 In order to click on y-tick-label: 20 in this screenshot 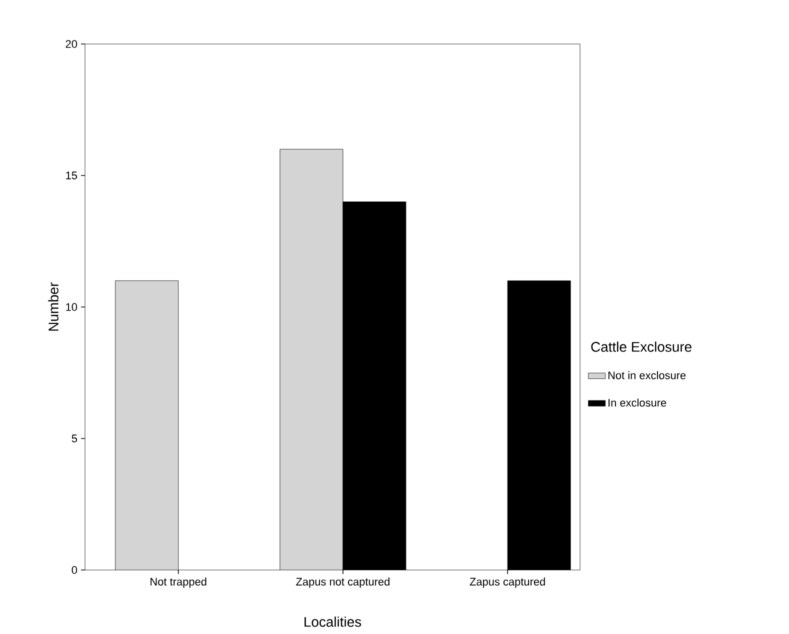, I will do `click(72, 44)`.